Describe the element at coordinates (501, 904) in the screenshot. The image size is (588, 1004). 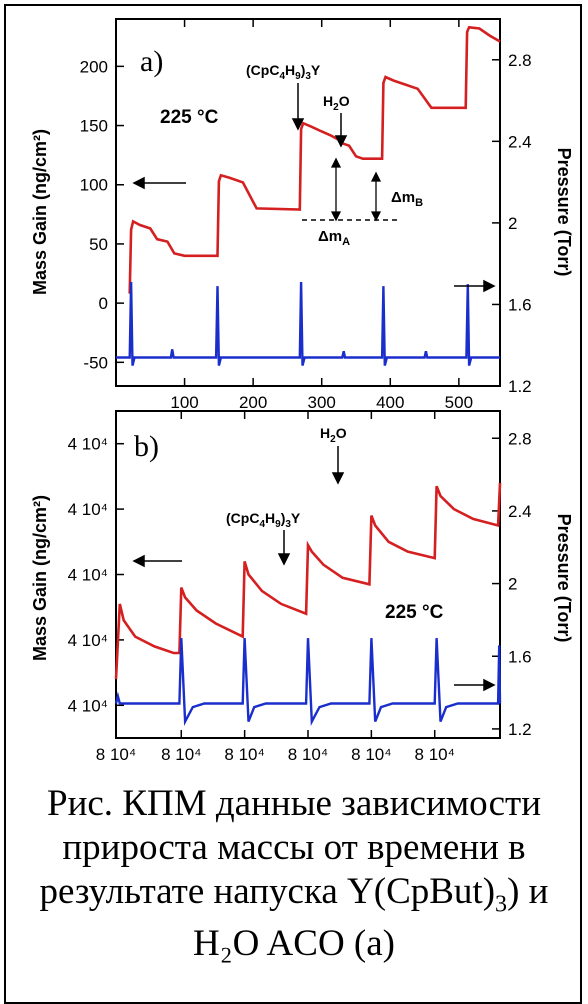
I see `caption-line-3-sub: 3` at that location.